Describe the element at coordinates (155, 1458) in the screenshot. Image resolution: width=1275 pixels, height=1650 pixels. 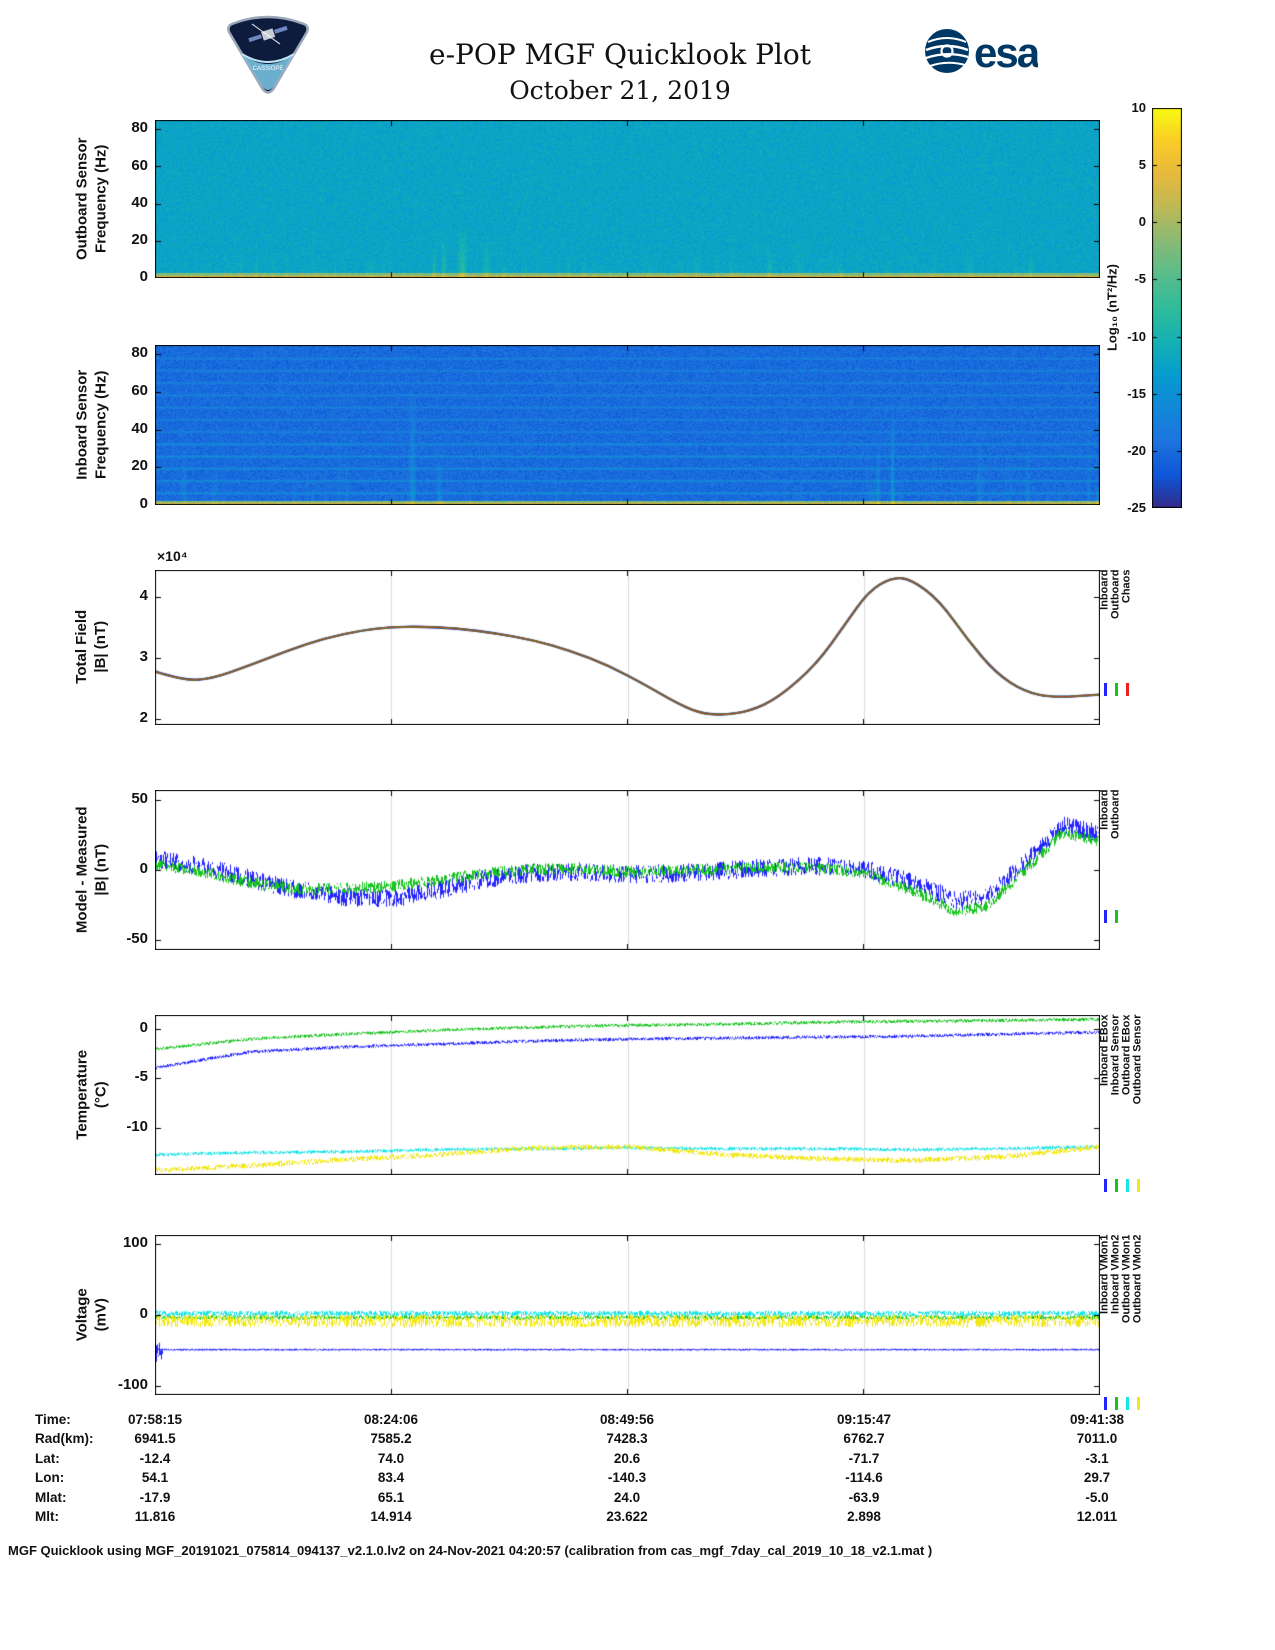
I see `eph-value: -12.4` at that location.